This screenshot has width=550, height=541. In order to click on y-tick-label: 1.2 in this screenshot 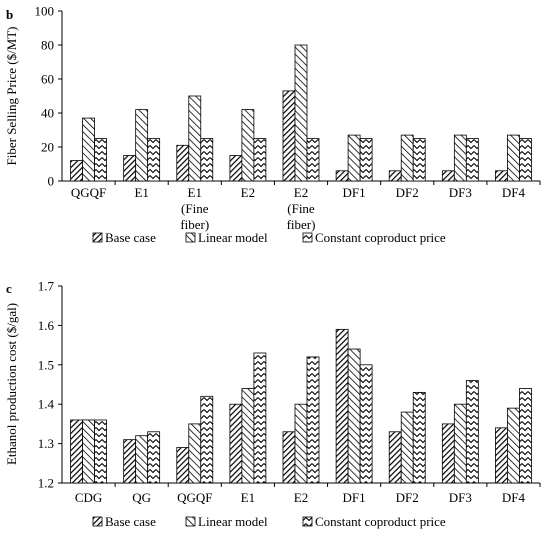, I will do `click(46, 483)`.